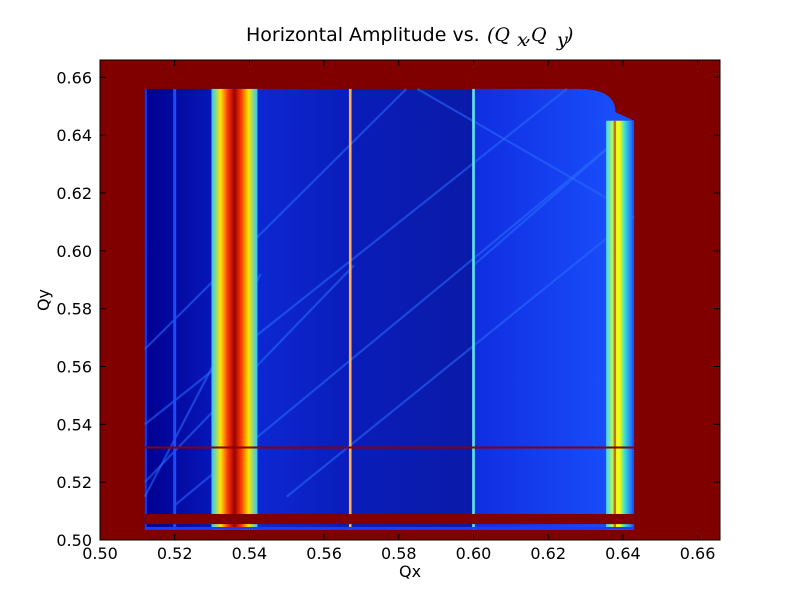 Image resolution: width=800 pixels, height=600 pixels. What do you see at coordinates (324, 553) in the screenshot?
I see `x-tick-label: 0.56` at bounding box center [324, 553].